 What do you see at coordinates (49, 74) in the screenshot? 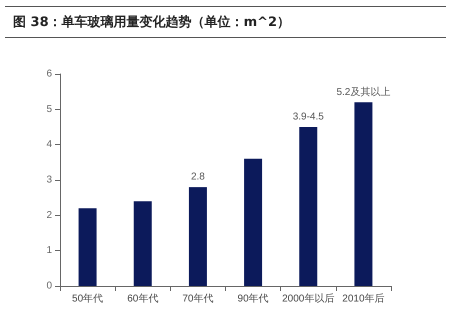
I see `y-tick-label: 6` at bounding box center [49, 74].